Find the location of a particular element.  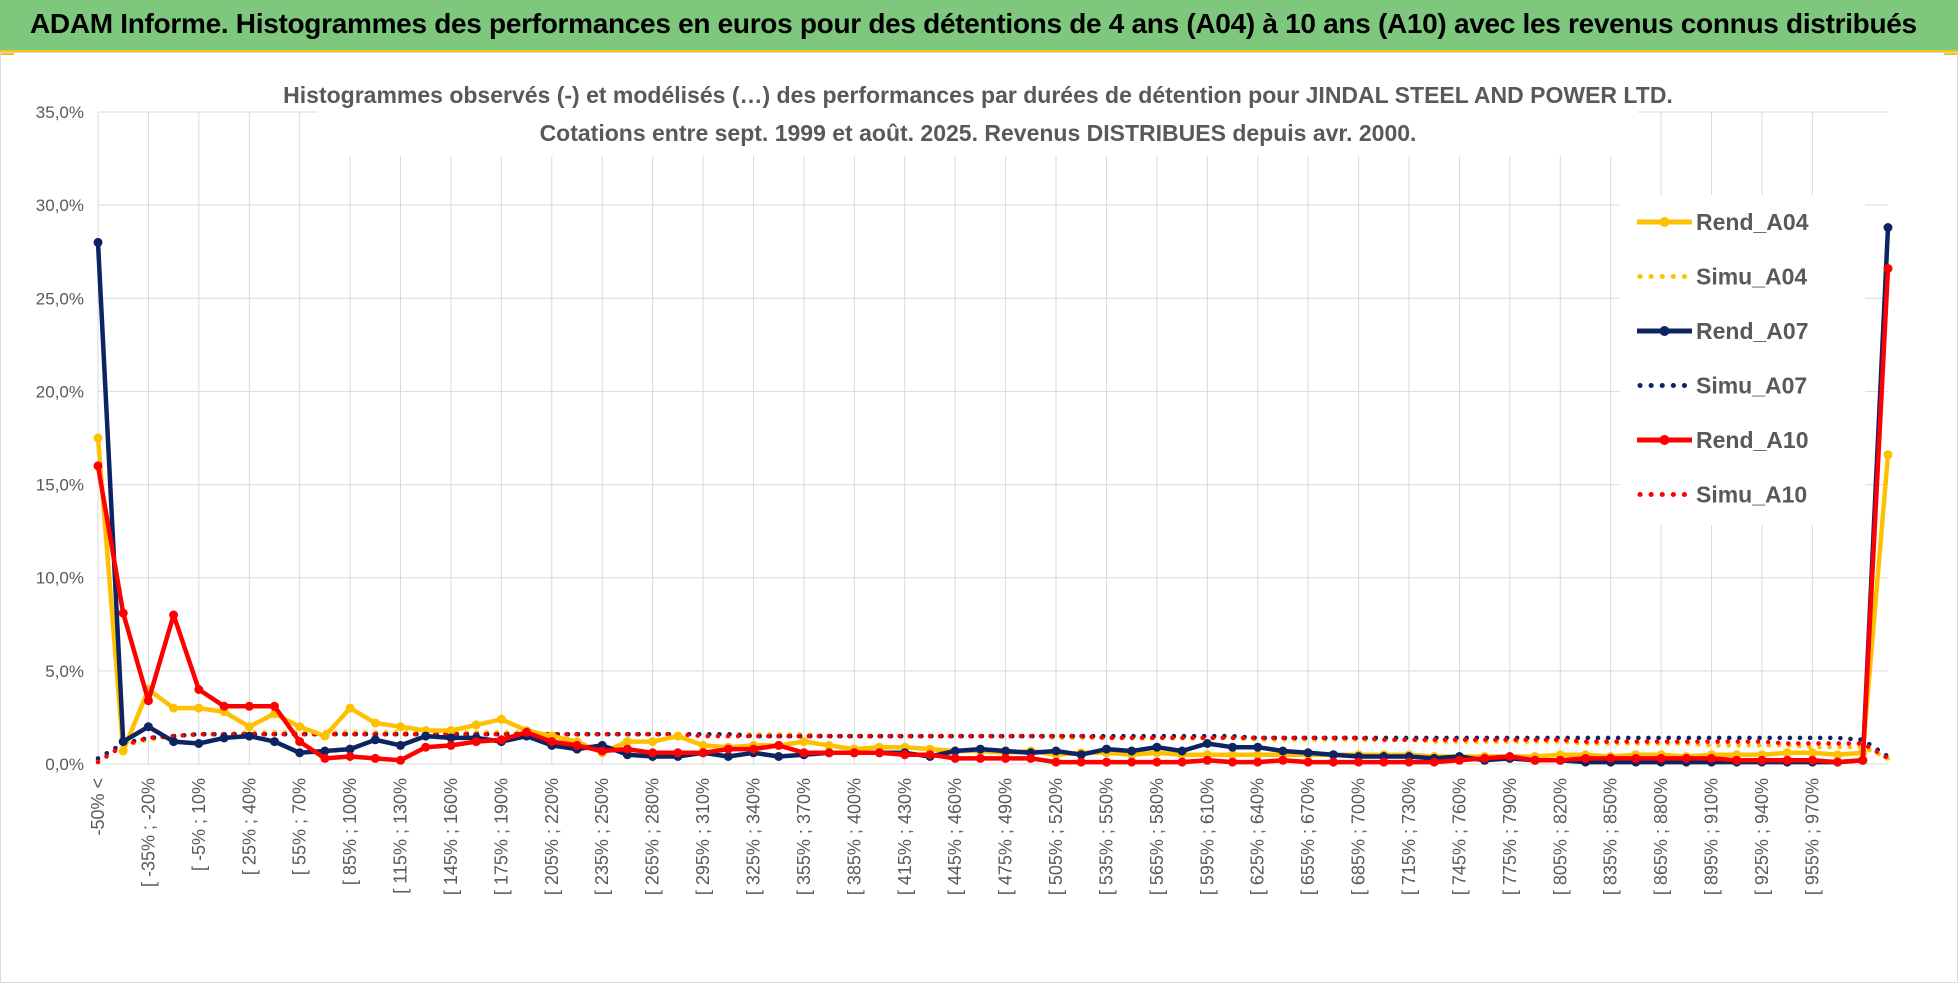

x-tick-label: [ 715% ; 730% is located at coordinates (1409, 836).